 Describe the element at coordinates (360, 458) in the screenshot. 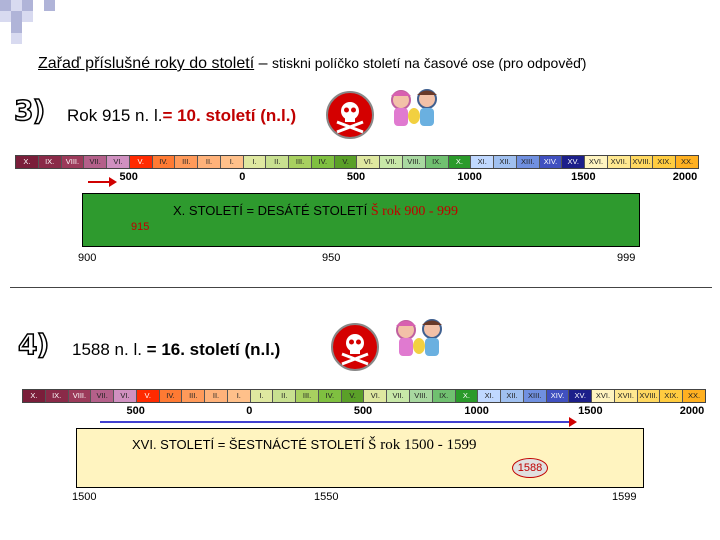

I see `century-detail-box` at that location.